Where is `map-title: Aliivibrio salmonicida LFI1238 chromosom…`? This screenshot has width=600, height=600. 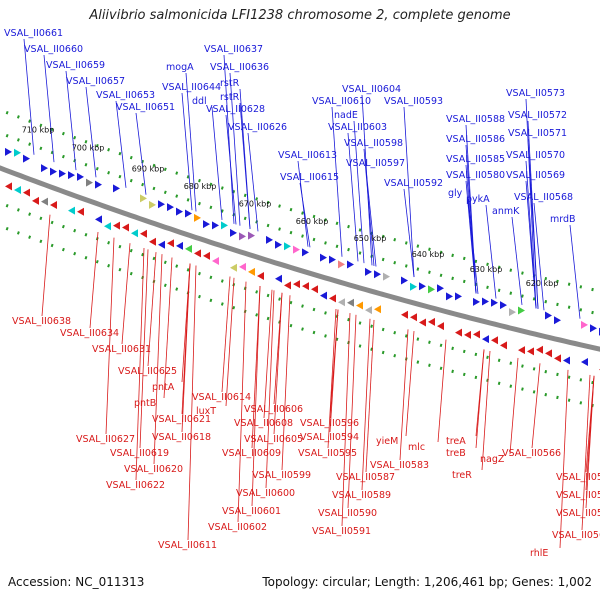
map-title: Aliivibrio salmonicida LFI1238 chromosom… is located at coordinates (300, 15).